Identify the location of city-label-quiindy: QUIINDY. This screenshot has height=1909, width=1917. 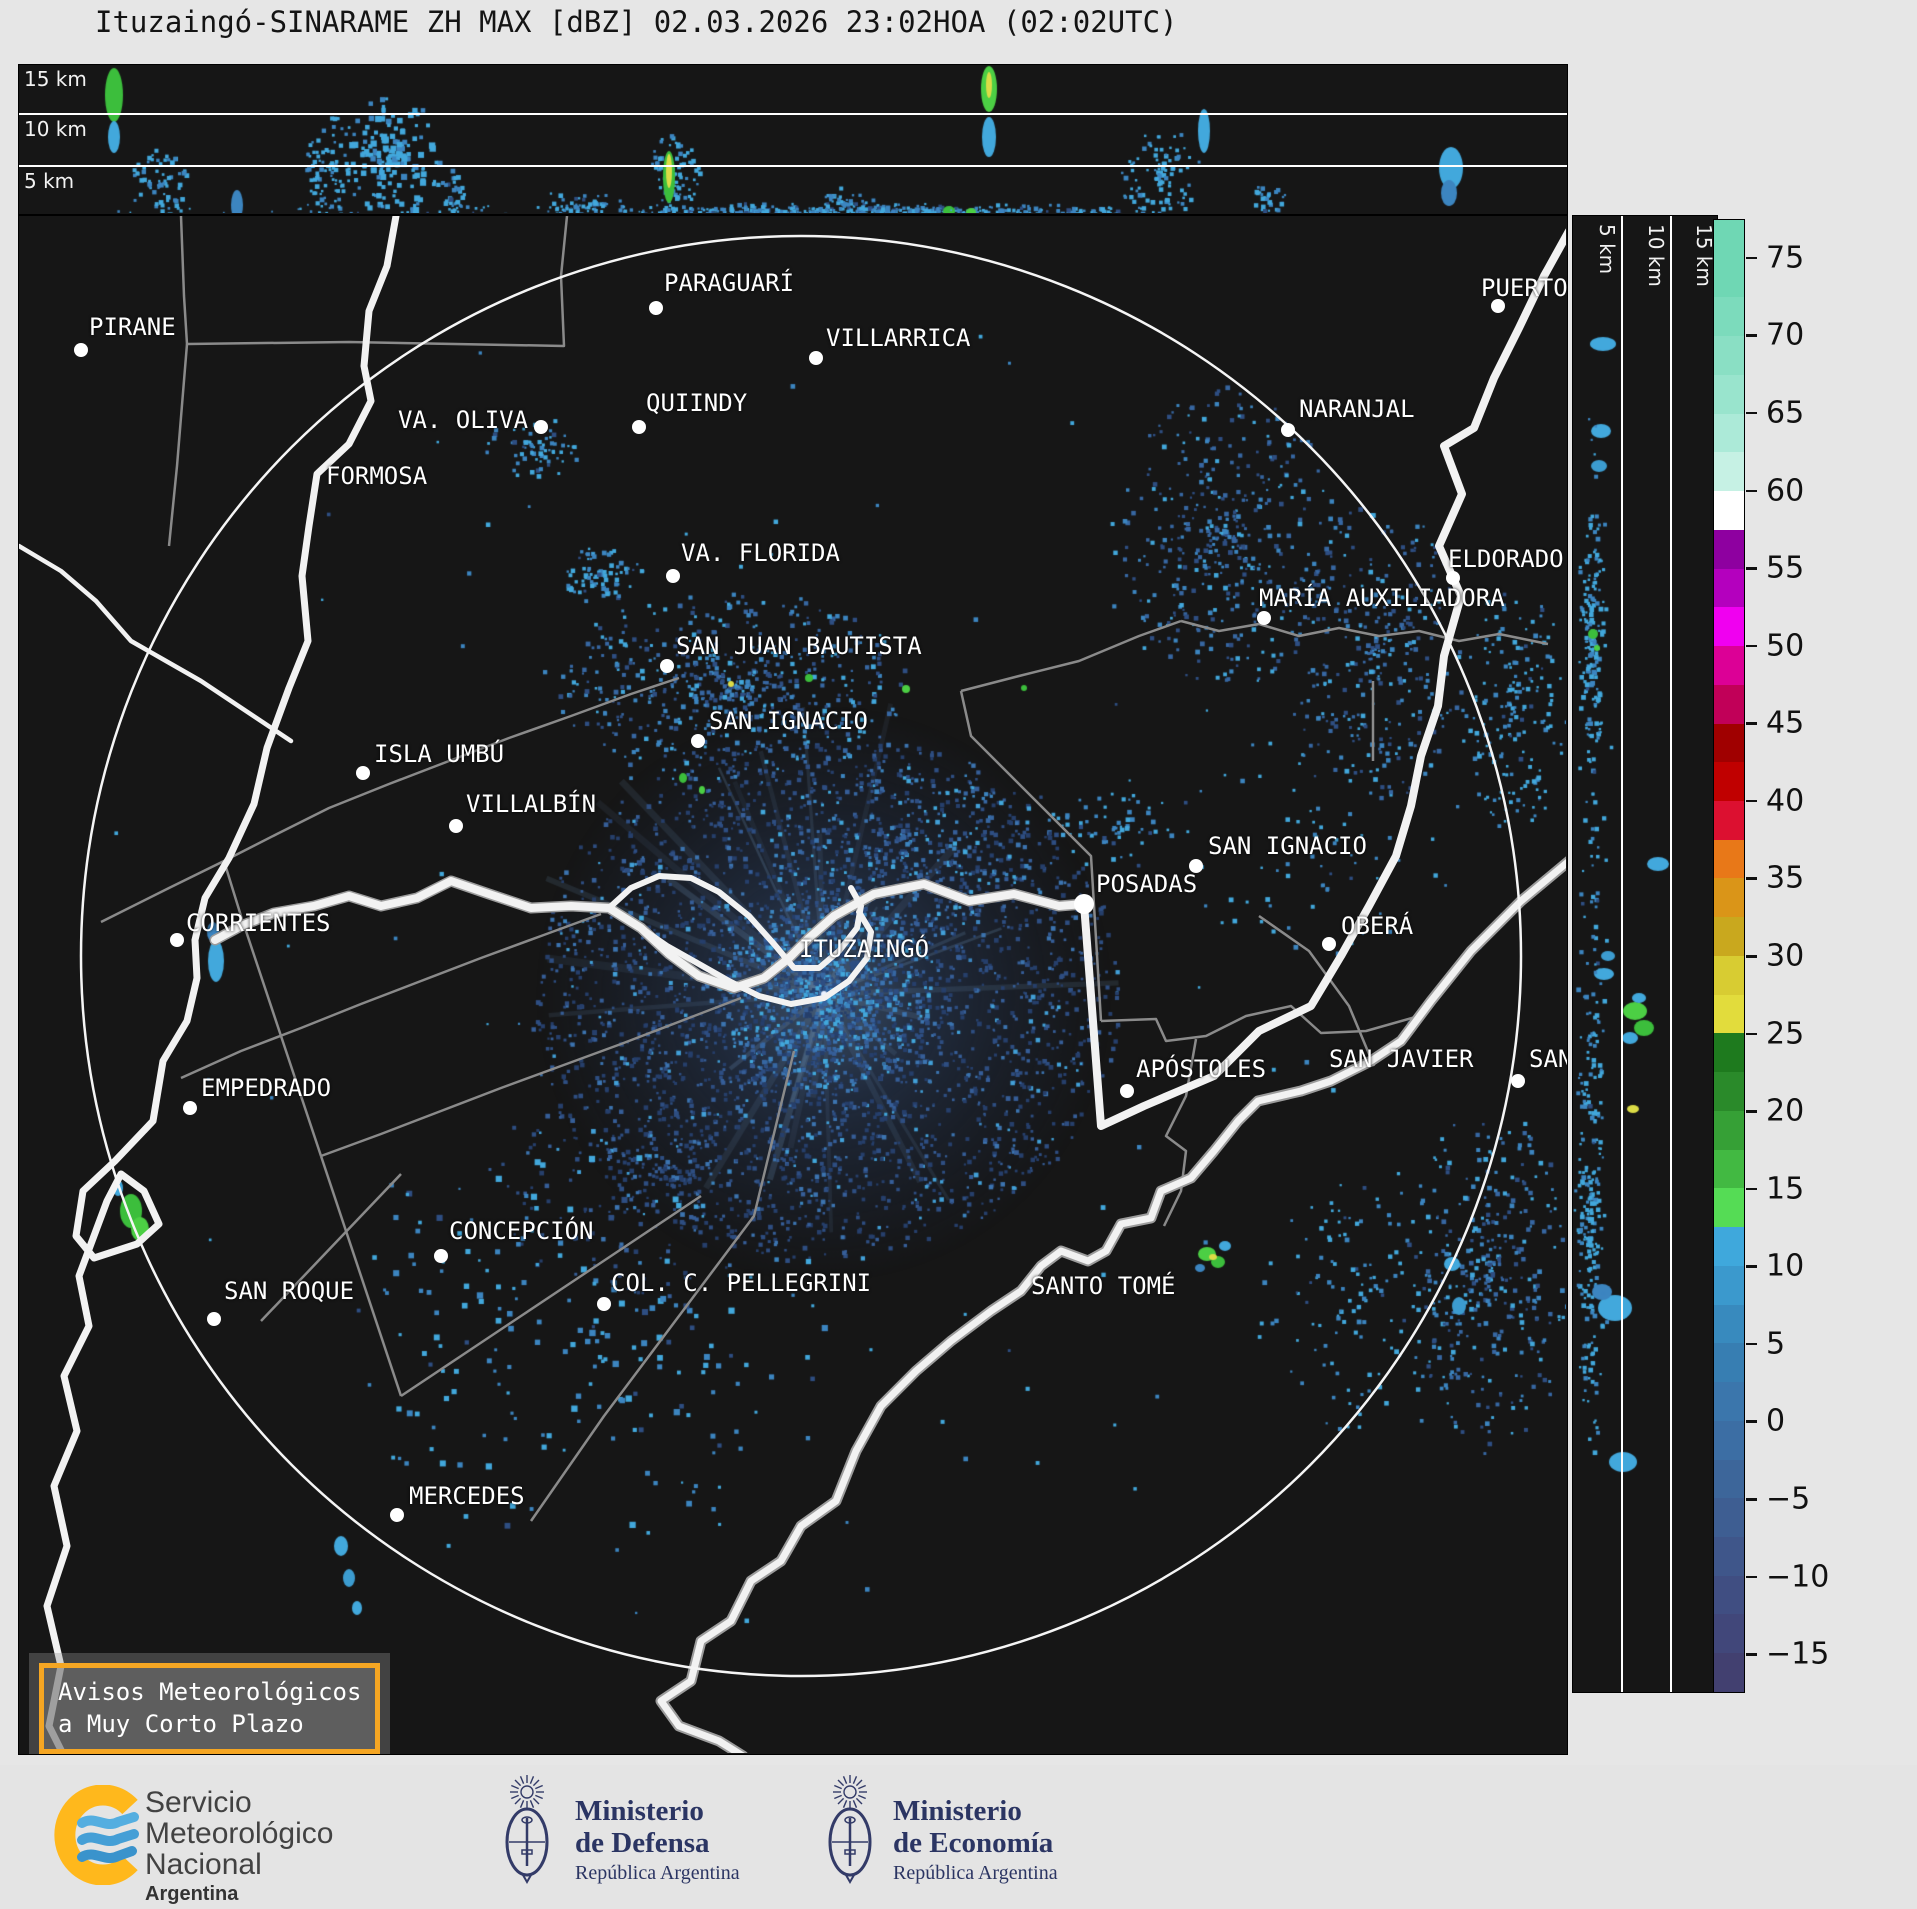
(697, 403).